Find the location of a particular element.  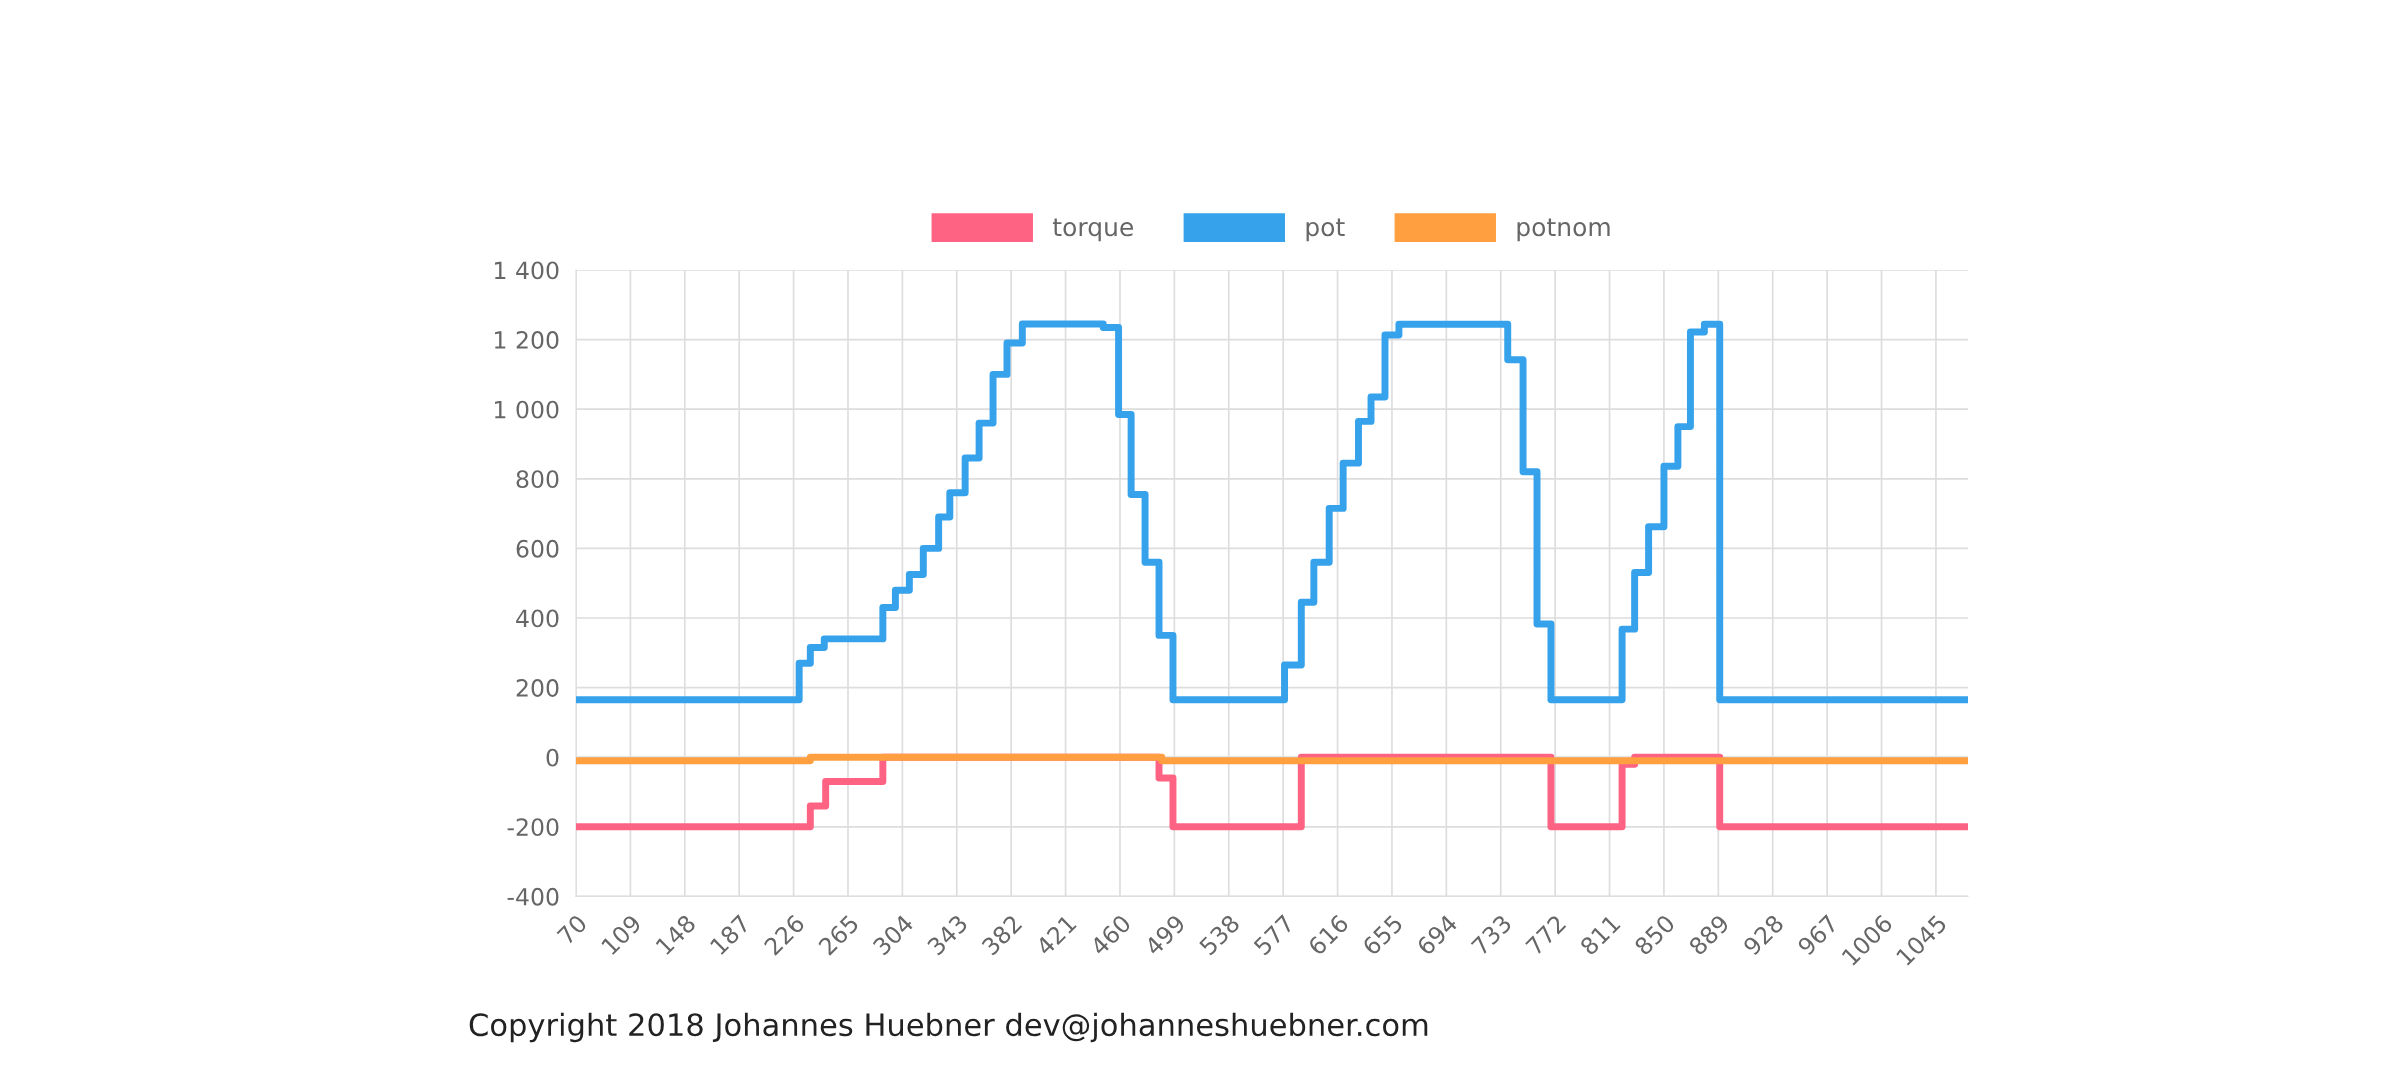

y-tick-label: 0 is located at coordinates (552, 757).